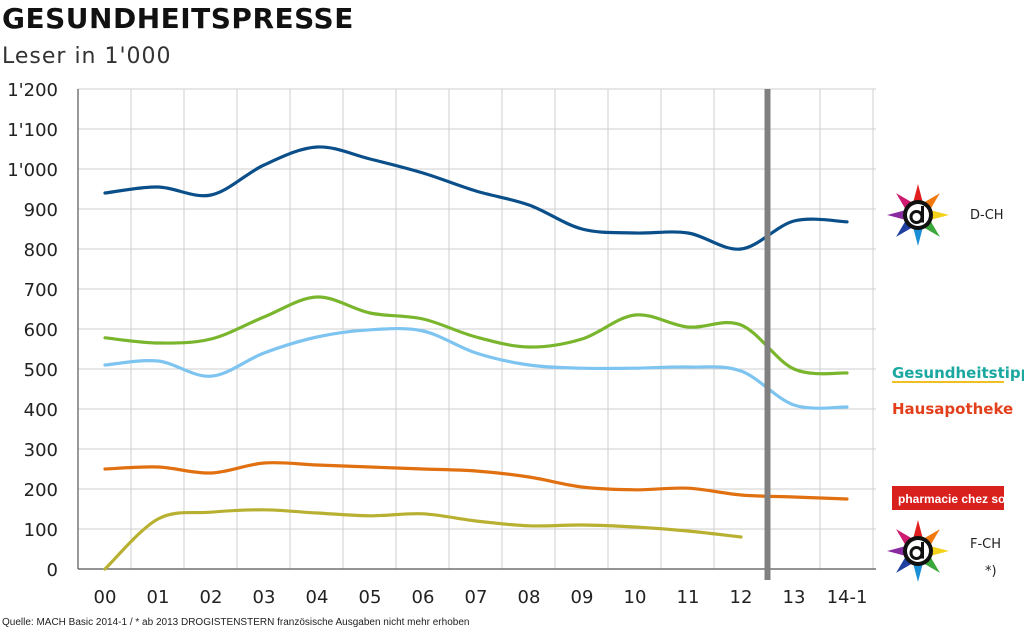 Image resolution: width=1024 pixels, height=633 pixels. I want to click on y-tick-label: 200, so click(41, 490).